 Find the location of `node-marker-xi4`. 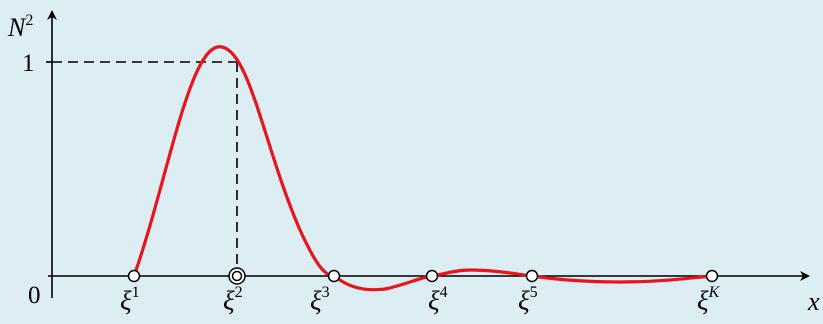

node-marker-xi4 is located at coordinates (432, 276).